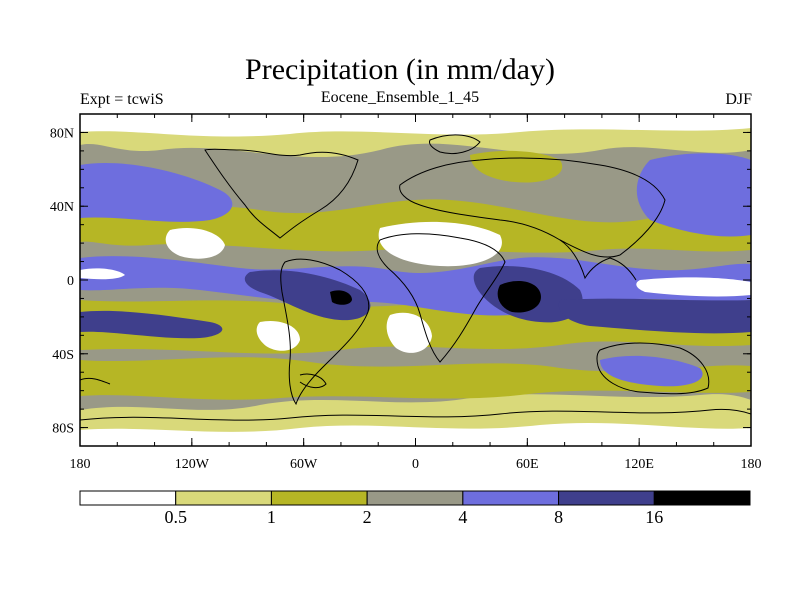  I want to click on lat-tick-label: 80N, so click(62, 133).